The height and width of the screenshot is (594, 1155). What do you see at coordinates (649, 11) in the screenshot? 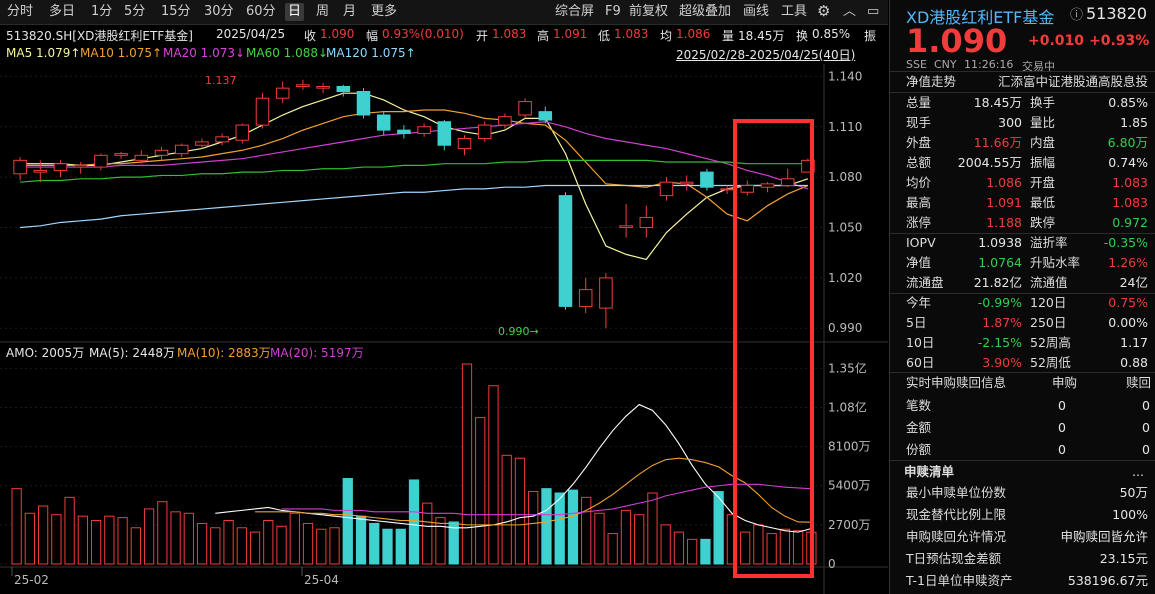
I see `forward-adjust-button: 前复权` at bounding box center [649, 11].